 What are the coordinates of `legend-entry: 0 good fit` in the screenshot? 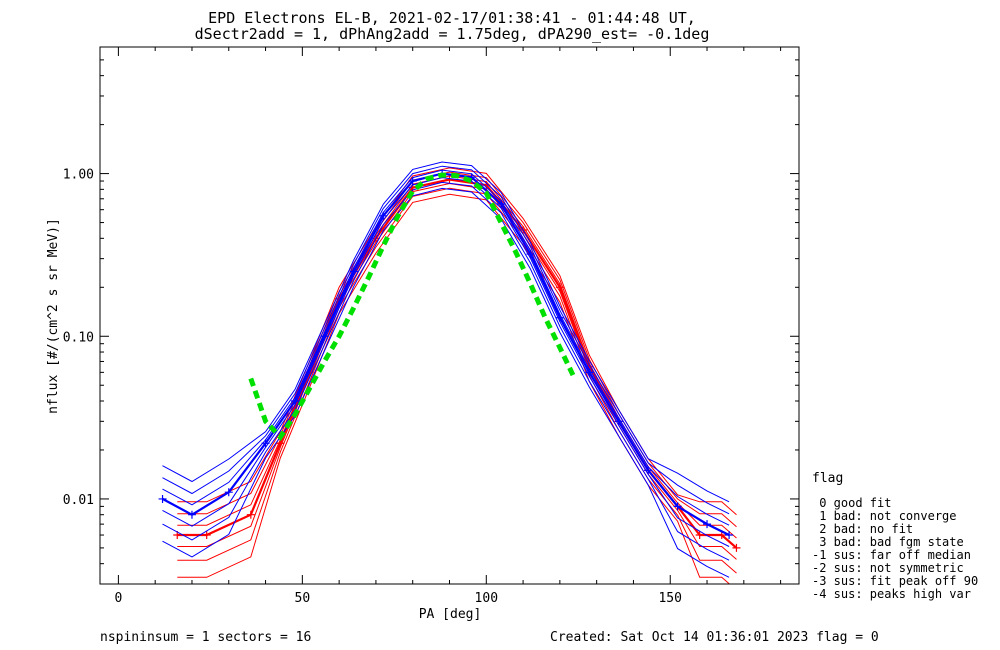 It's located at (851, 503).